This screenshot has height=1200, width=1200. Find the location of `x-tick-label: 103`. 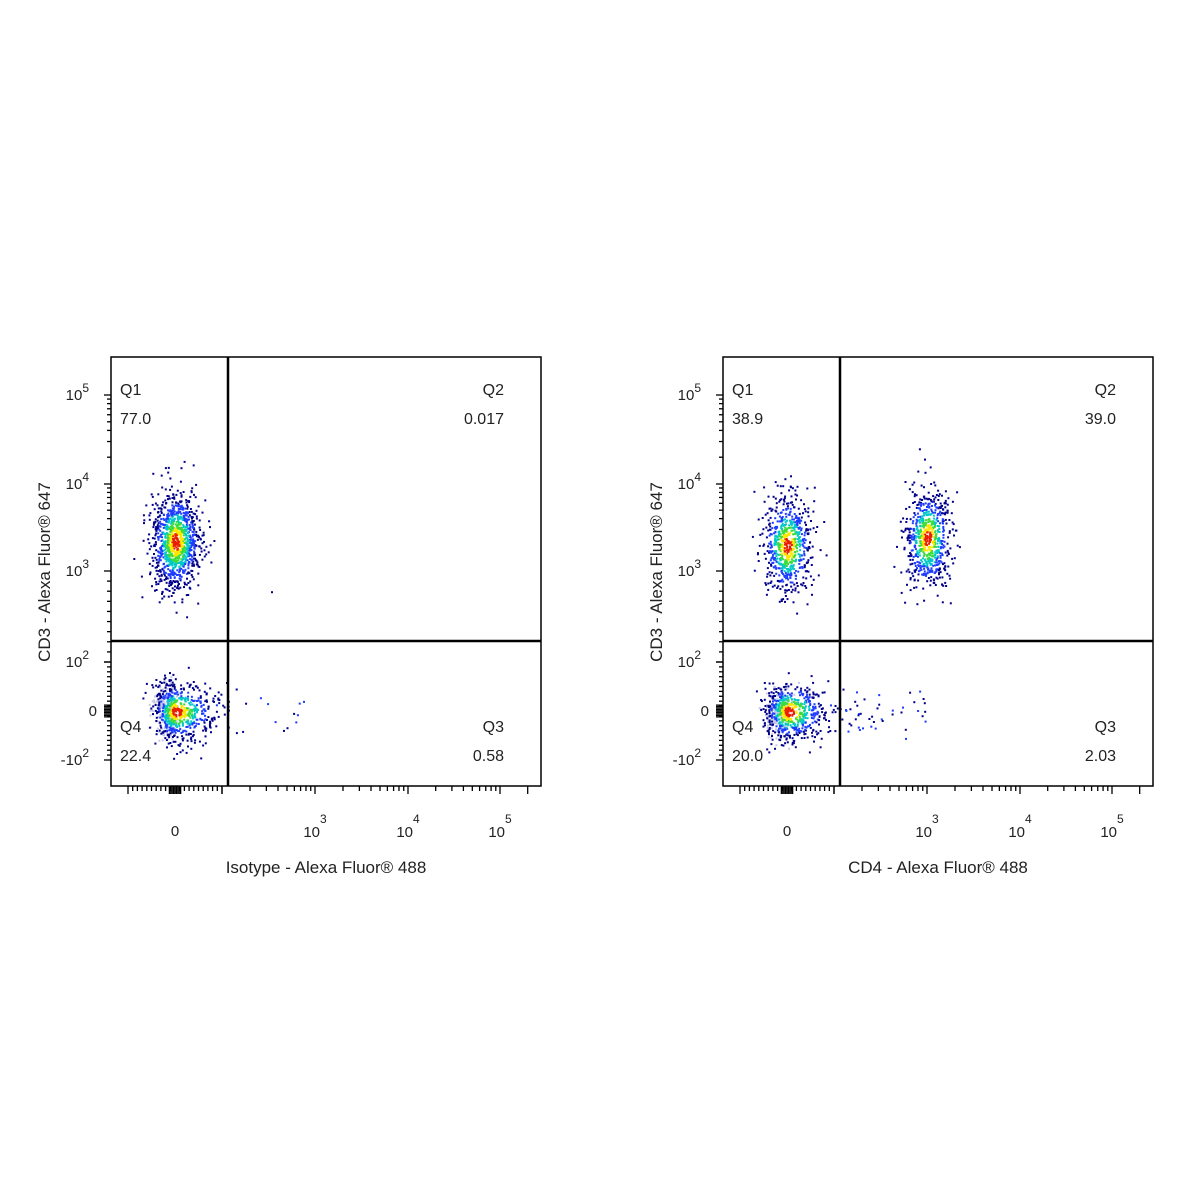

x-tick-label: 103 is located at coordinates (927, 826).